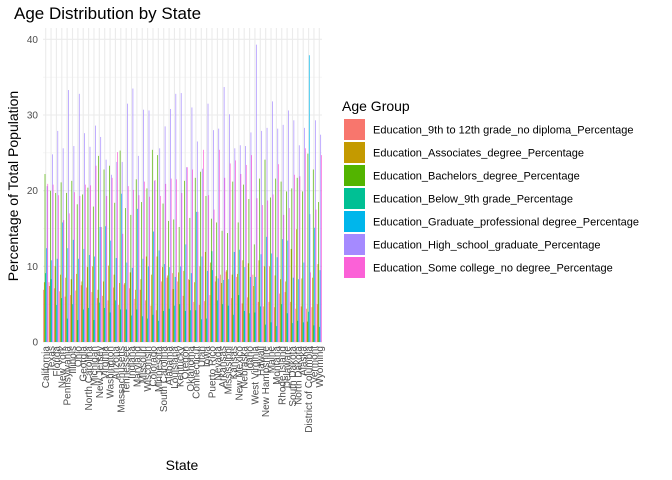 This screenshot has width=672, height=480. I want to click on x-tick-label: Minnesota, so click(159, 369).